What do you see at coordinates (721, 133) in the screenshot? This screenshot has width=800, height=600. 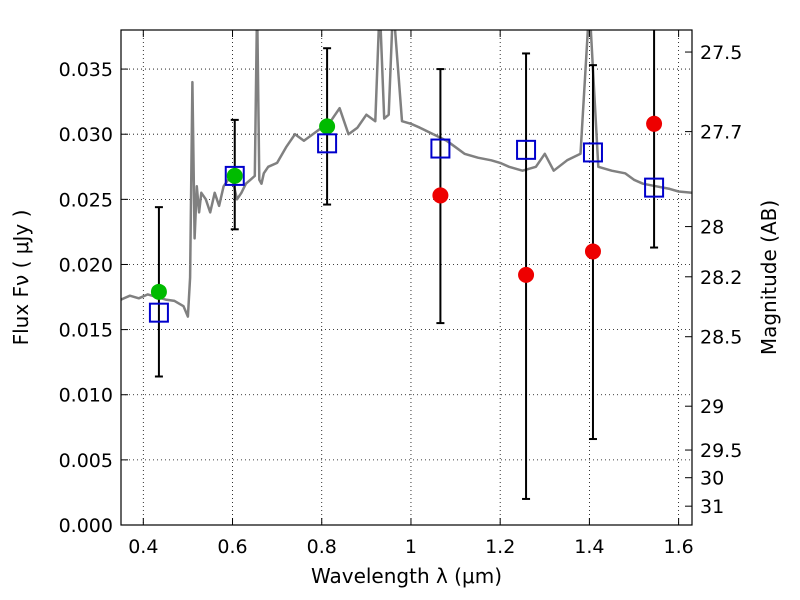 I see `y2-tick-label: 27.7` at bounding box center [721, 133].